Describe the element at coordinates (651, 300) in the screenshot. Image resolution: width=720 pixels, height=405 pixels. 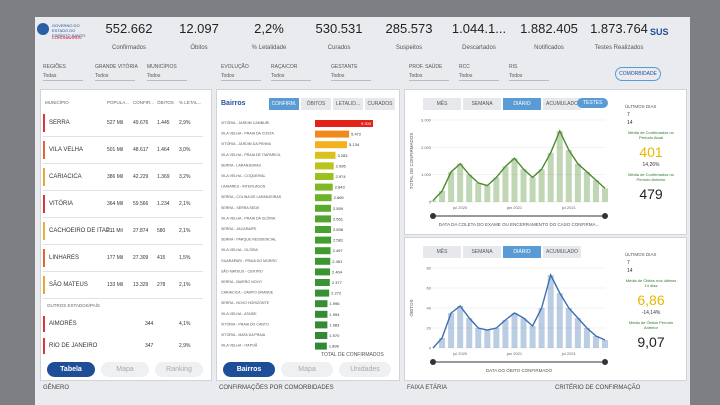
I see `current-value: 6,86` at that location.